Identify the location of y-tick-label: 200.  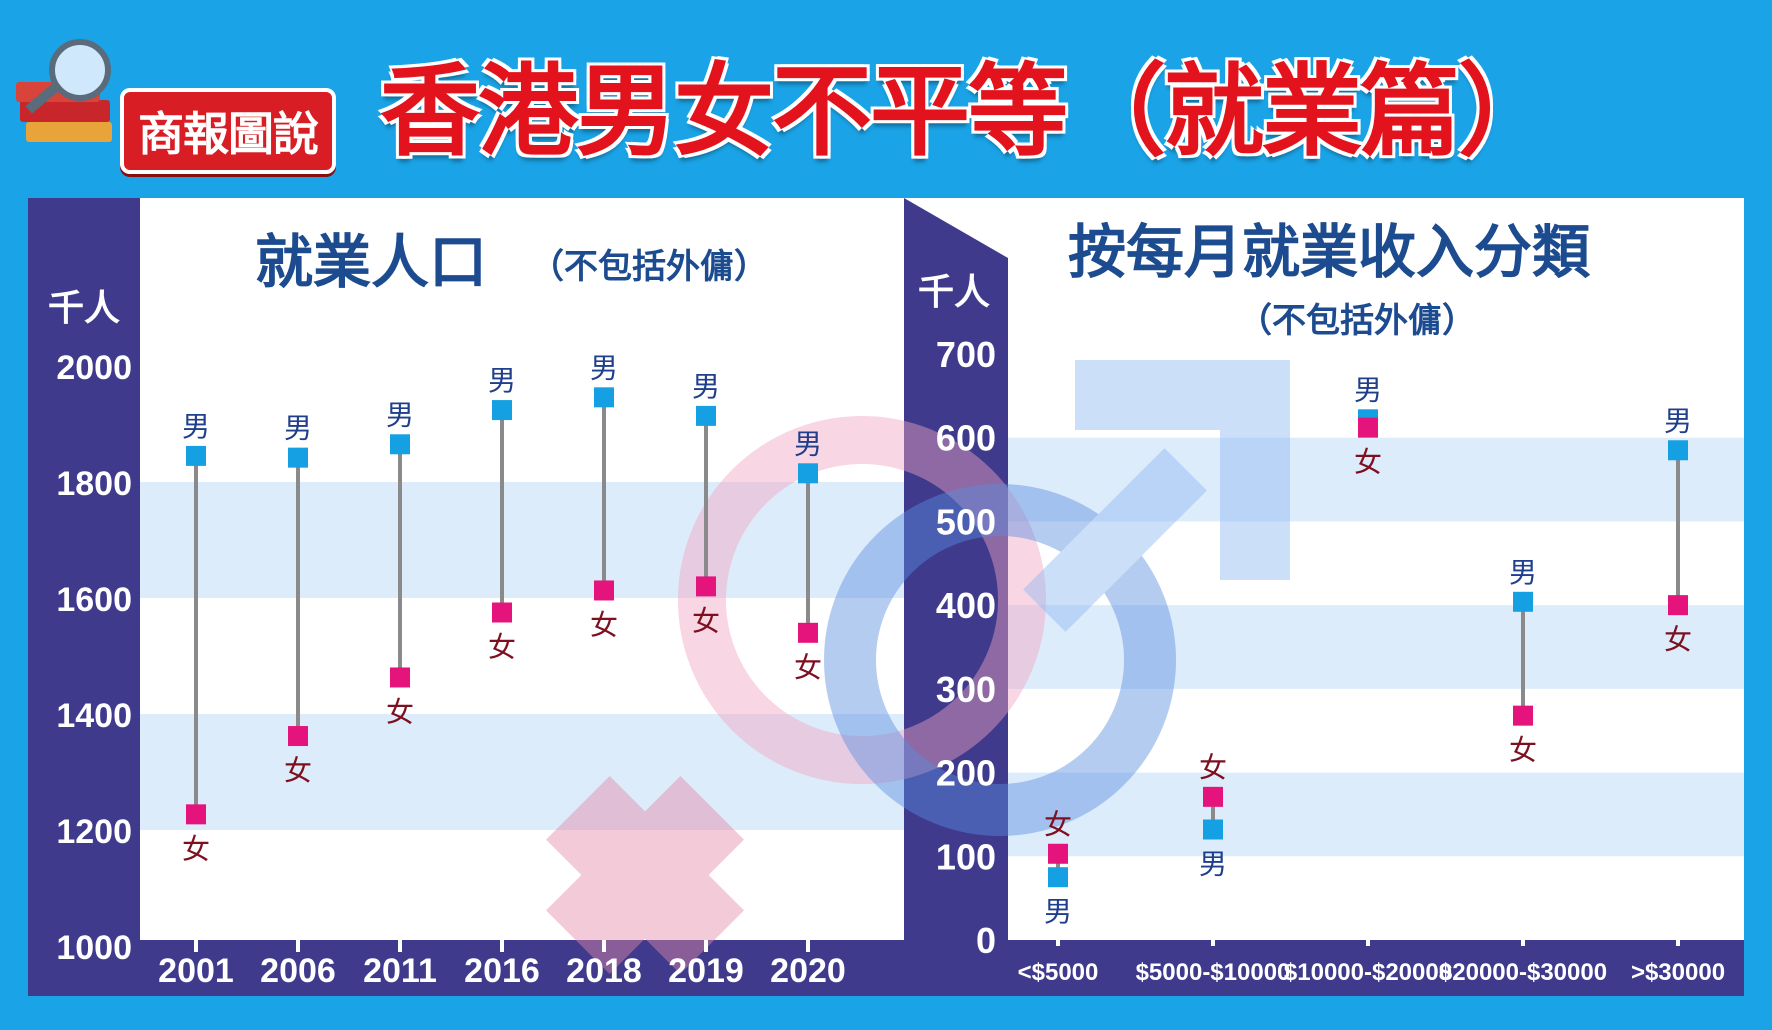
(966, 773).